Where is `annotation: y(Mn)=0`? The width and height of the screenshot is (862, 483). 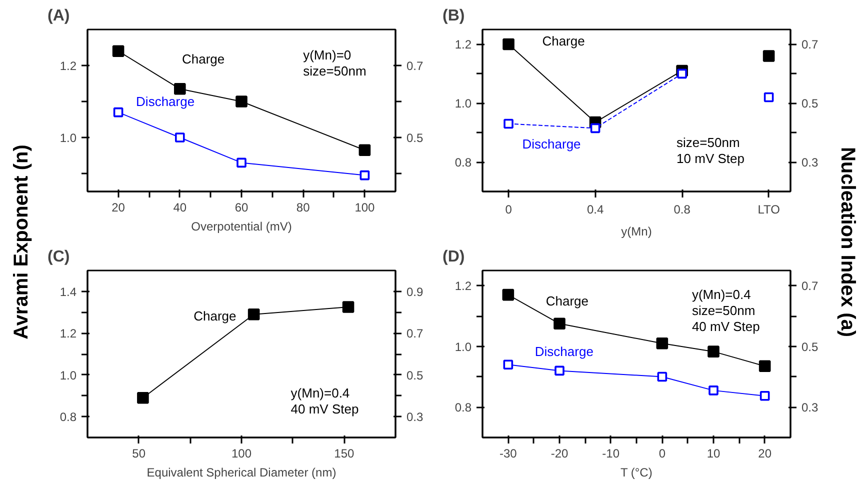
annotation: y(Mn)=0 is located at coordinates (327, 54).